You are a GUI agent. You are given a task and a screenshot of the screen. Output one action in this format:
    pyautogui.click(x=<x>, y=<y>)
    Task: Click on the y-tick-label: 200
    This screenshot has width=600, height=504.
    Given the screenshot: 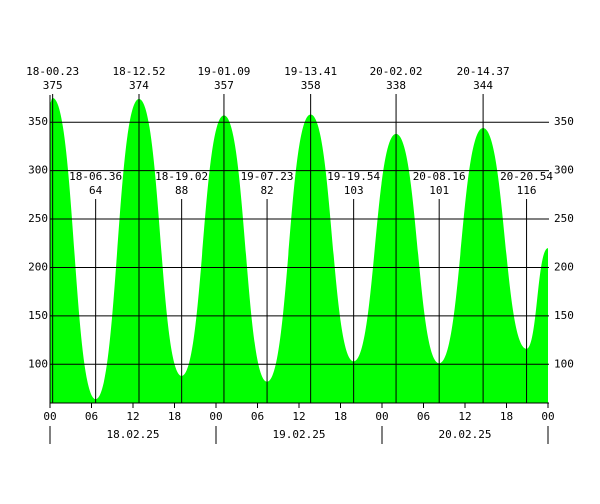 What is the action you would take?
    pyautogui.click(x=38, y=266)
    